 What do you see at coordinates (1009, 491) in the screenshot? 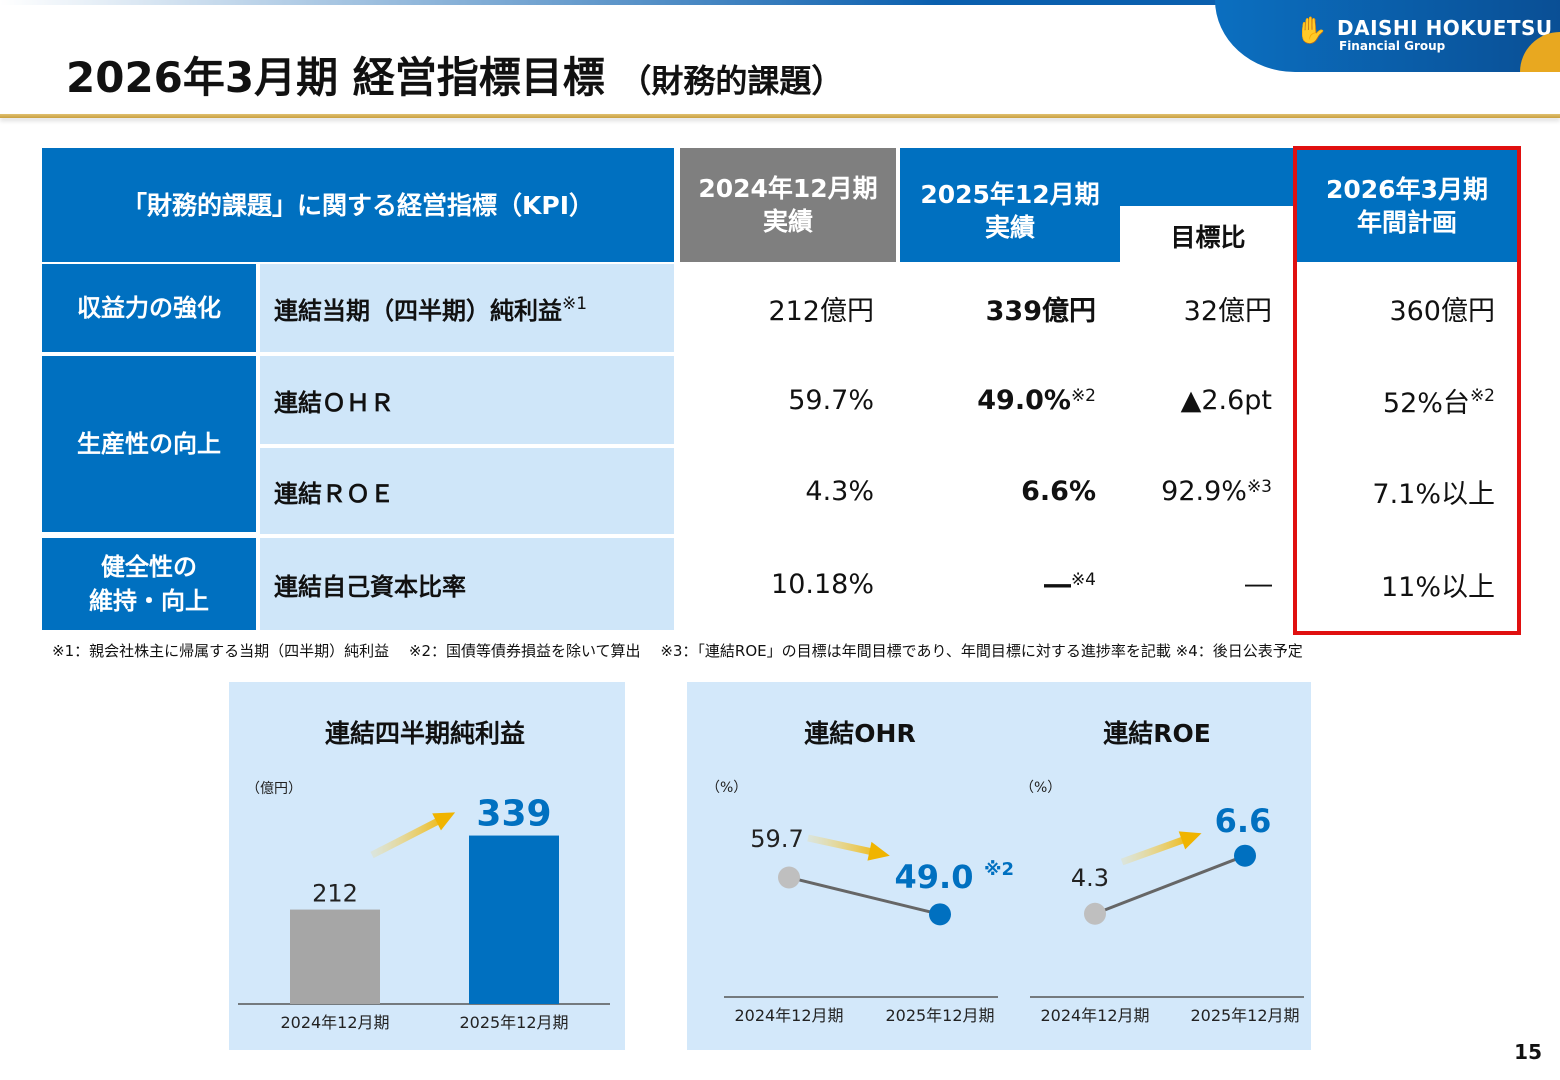
I see `value-2025: 6.6%` at bounding box center [1009, 491].